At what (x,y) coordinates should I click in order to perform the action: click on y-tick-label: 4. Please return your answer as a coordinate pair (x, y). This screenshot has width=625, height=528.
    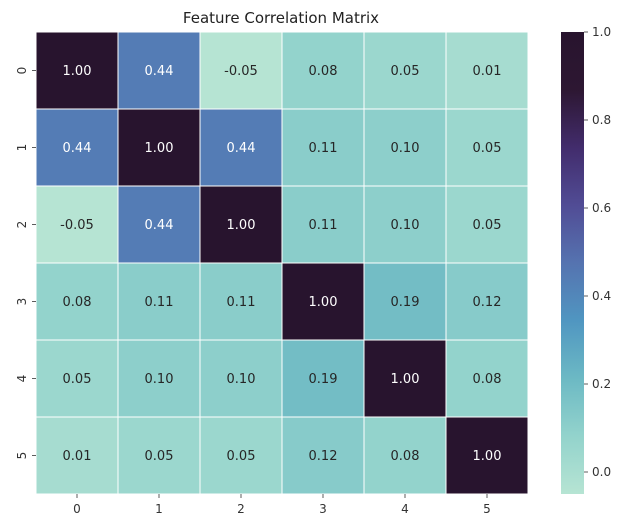
    Looking at the image, I should click on (22, 379).